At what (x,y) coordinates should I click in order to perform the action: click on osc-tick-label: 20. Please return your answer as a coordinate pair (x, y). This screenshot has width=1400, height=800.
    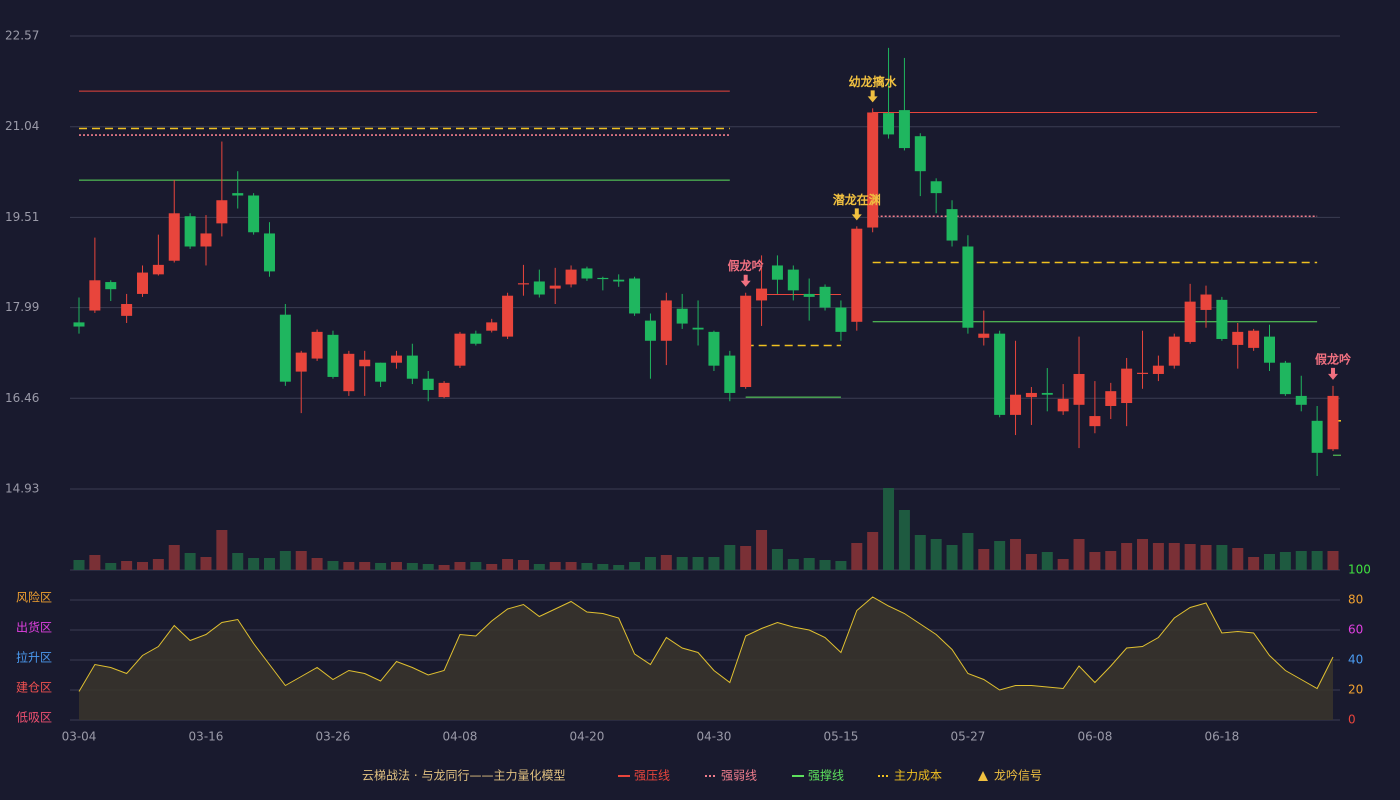
    Looking at the image, I should click on (1355, 690).